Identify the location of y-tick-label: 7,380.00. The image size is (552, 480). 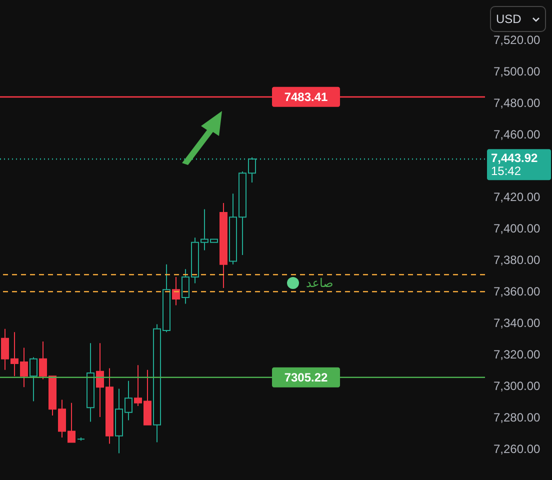
(517, 260).